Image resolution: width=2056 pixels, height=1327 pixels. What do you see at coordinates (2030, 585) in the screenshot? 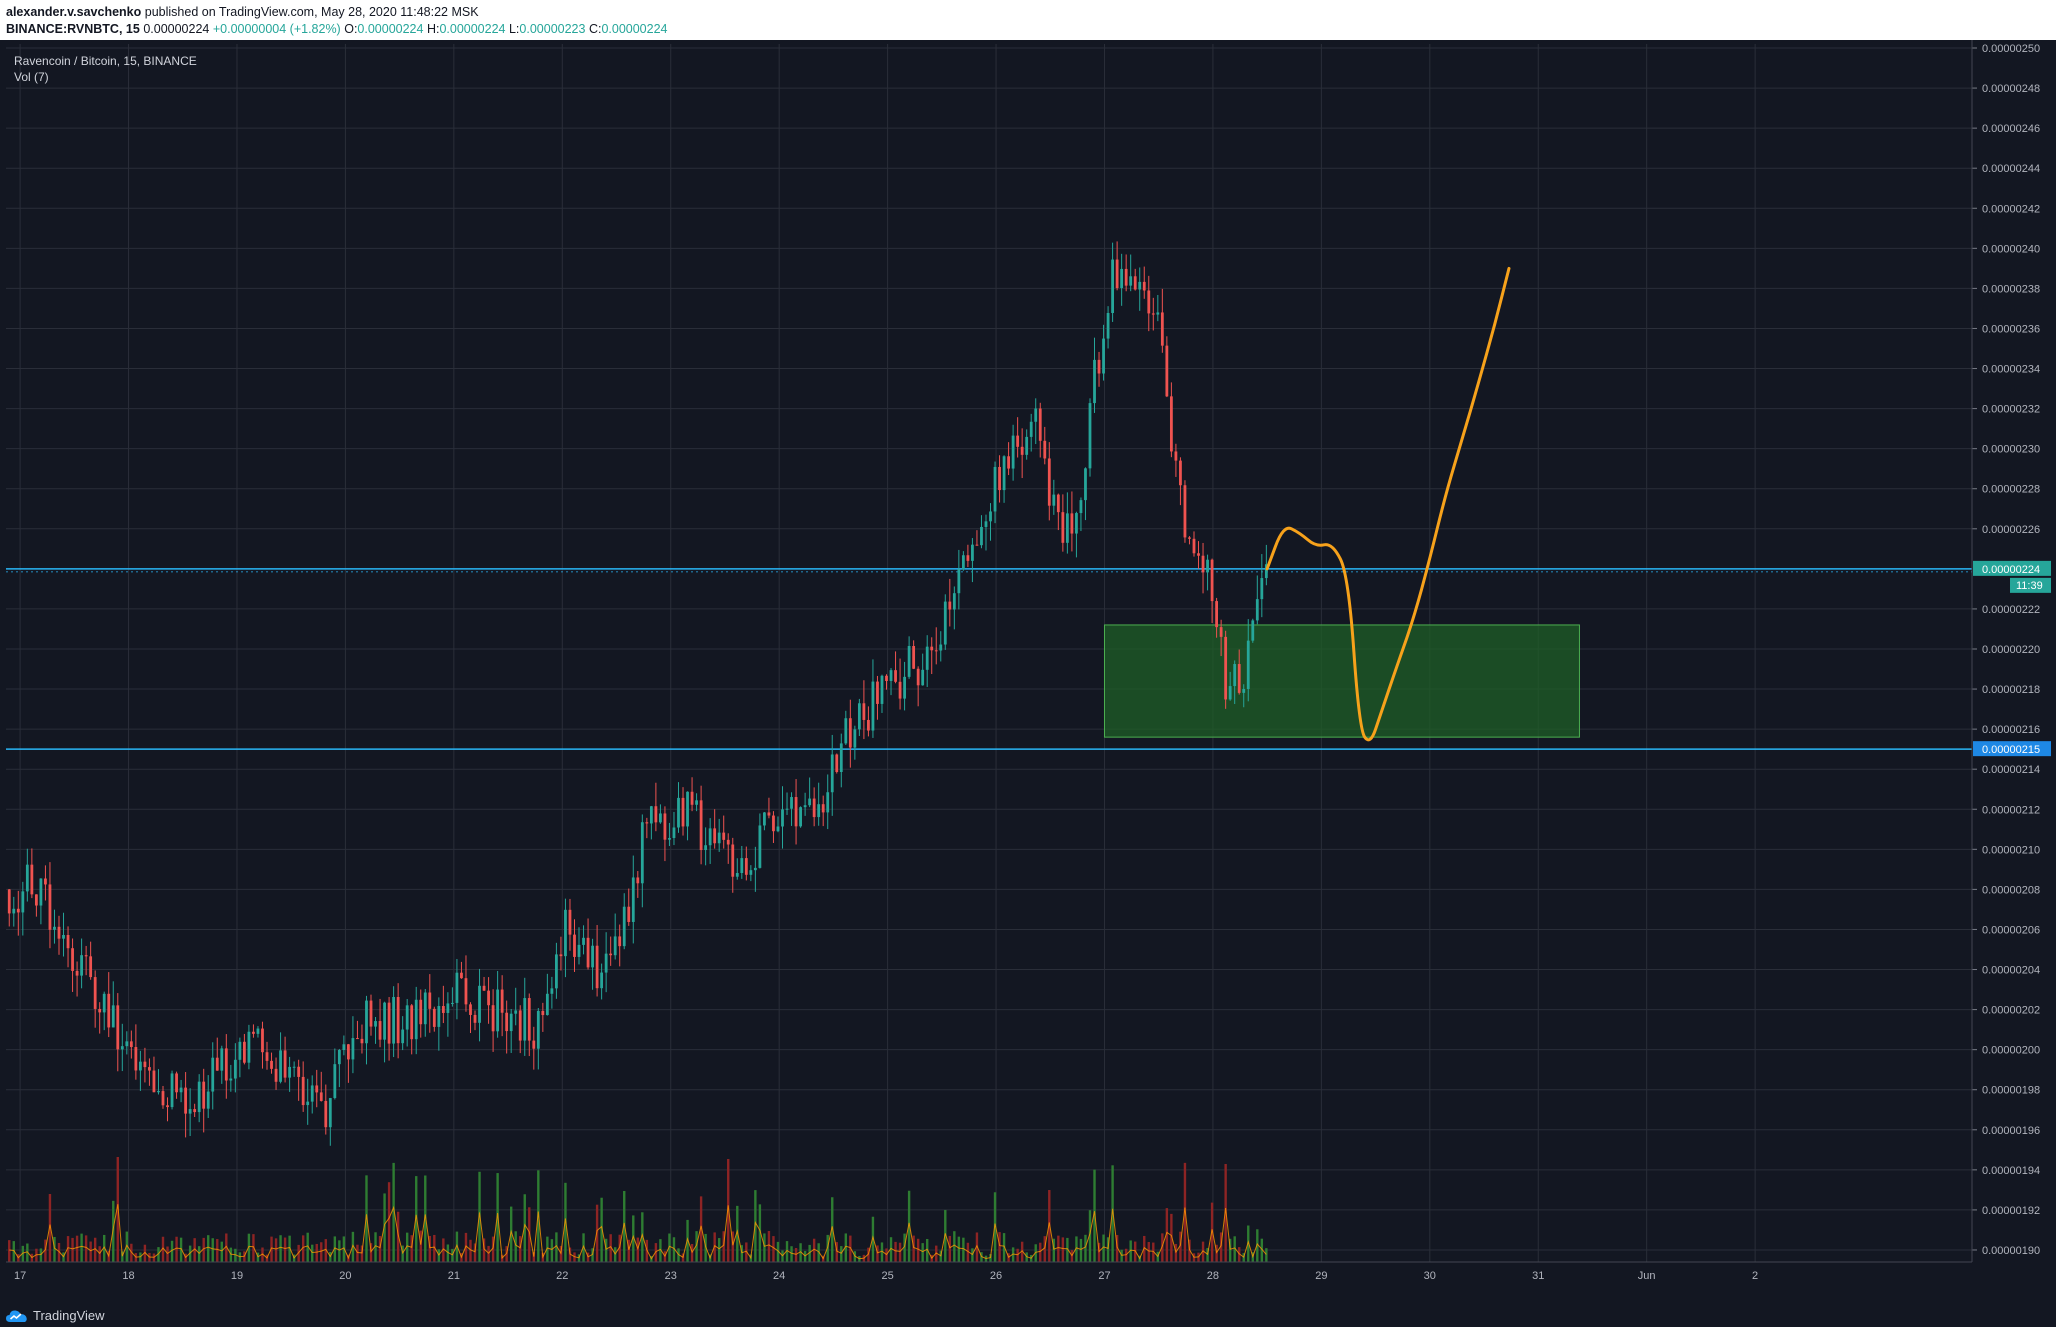
I see `countdown-badge` at bounding box center [2030, 585].